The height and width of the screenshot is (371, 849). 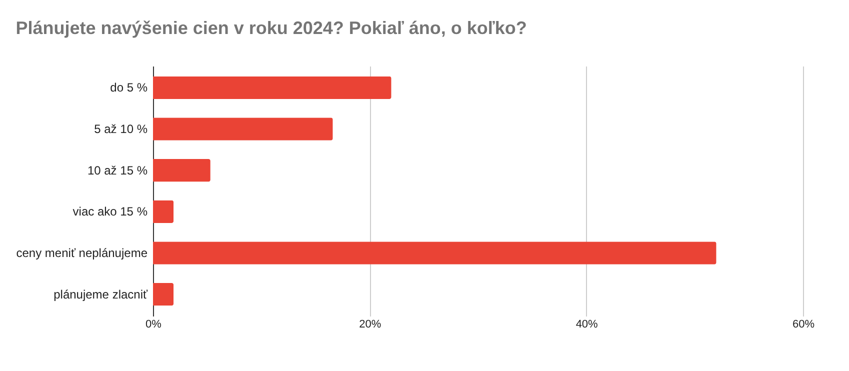 I want to click on x-tick-label: 0%, so click(x=154, y=324).